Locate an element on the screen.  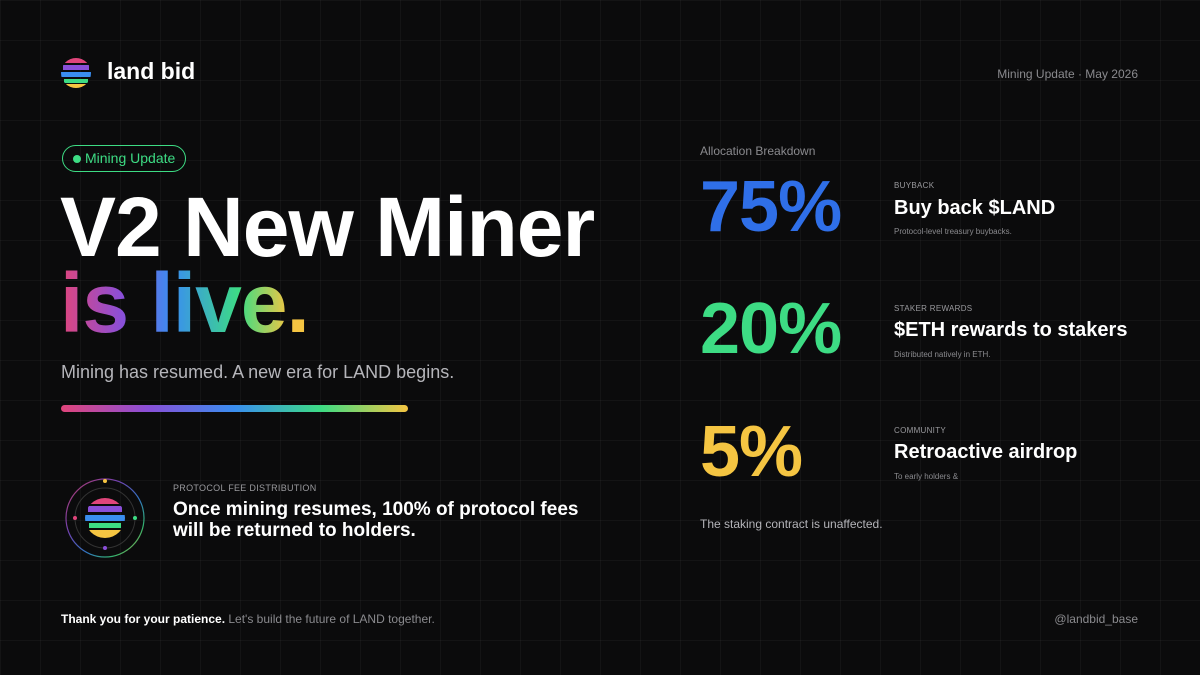
logo is located at coordinates (76, 73).